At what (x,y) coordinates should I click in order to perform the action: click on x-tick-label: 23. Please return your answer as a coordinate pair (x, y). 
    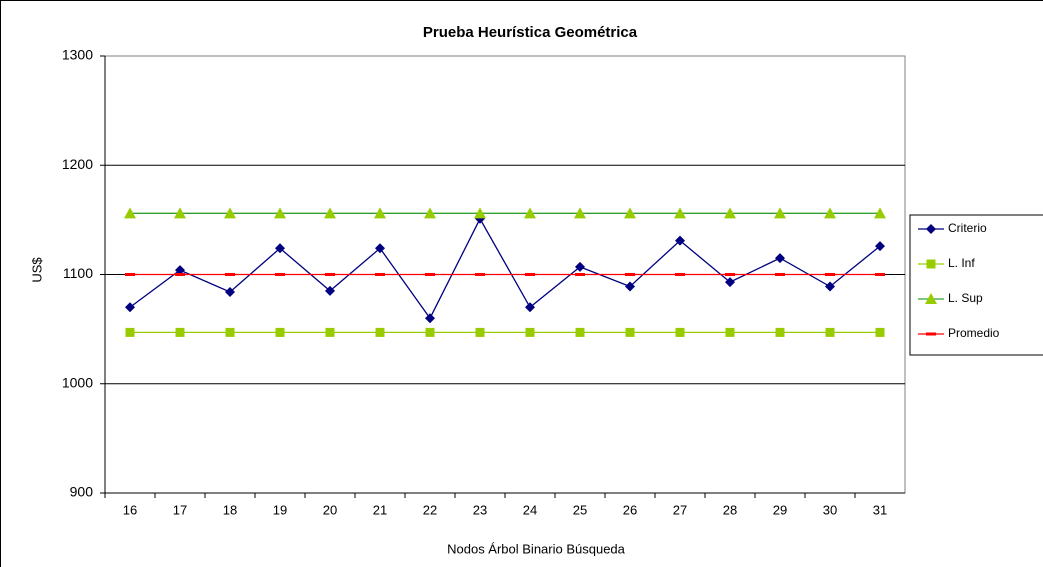
    Looking at the image, I should click on (480, 509).